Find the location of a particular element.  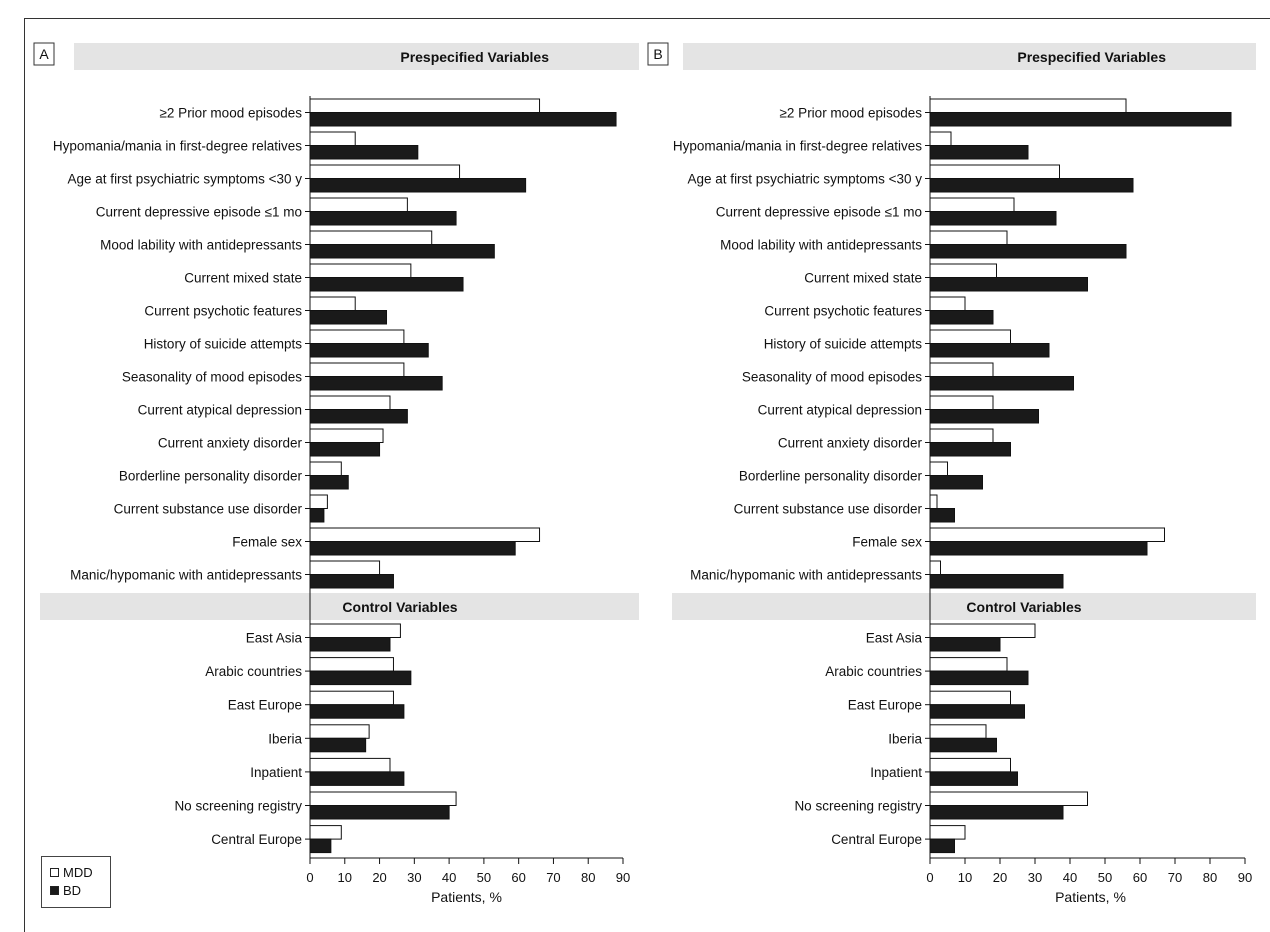

category-row: Current substance use disorder is located at coordinates (844, 508).